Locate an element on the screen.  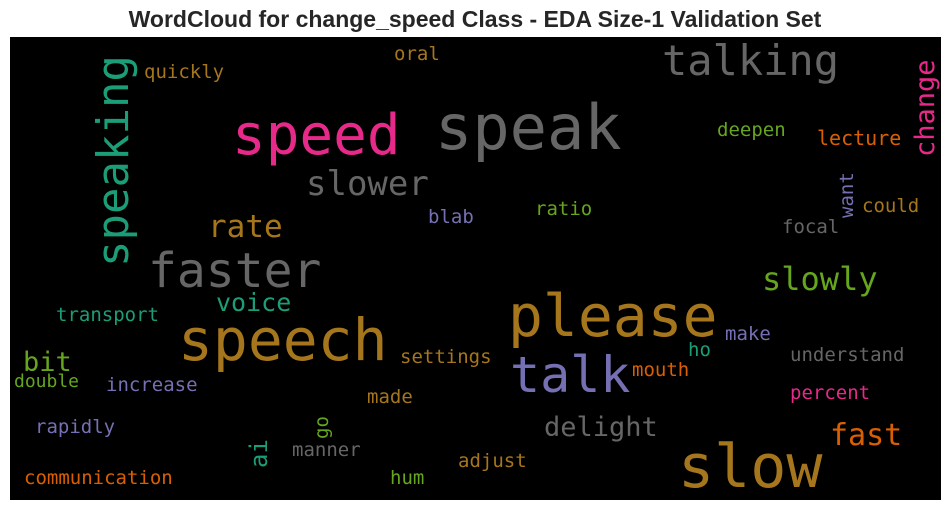
word-go: go is located at coordinates (322, 427).